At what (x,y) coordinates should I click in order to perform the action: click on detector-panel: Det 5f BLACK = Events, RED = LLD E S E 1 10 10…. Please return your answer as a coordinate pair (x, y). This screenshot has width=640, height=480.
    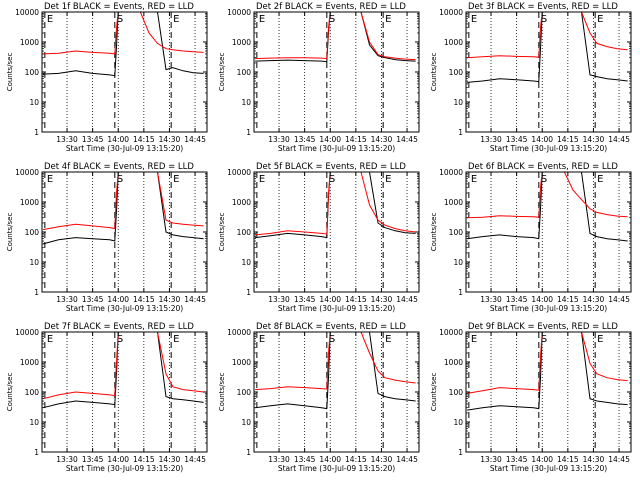
    Looking at the image, I should click on (319, 237).